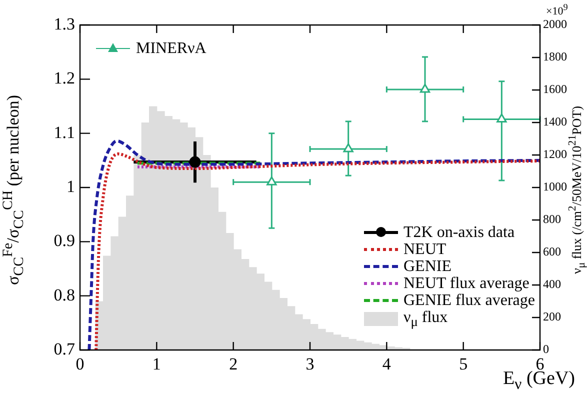 The image size is (587, 400). What do you see at coordinates (65, 348) in the screenshot?
I see `y-tick-label: 0.7` at bounding box center [65, 348].